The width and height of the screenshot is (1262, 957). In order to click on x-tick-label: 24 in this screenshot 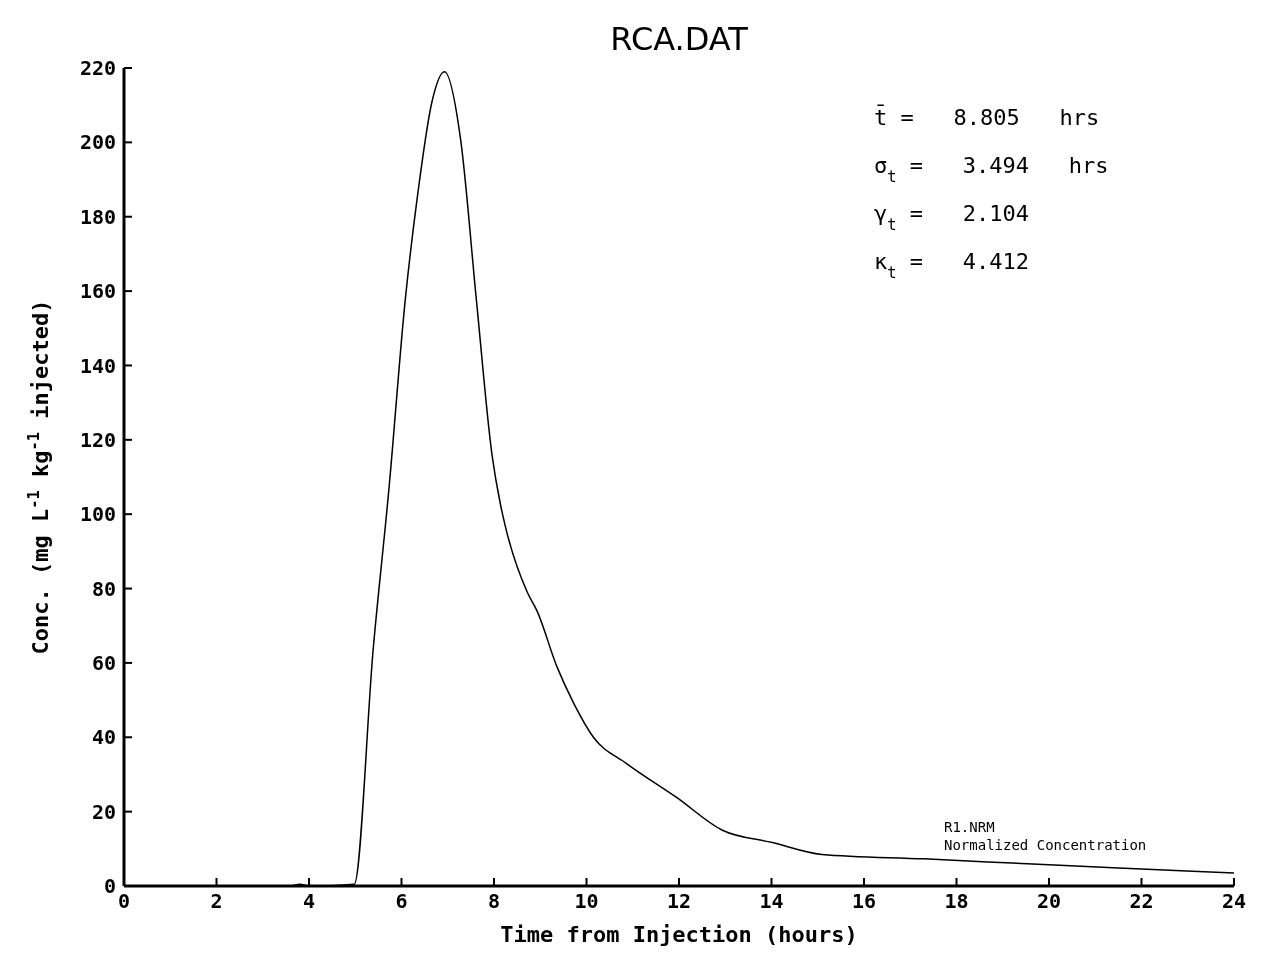, I will do `click(1234, 901)`.